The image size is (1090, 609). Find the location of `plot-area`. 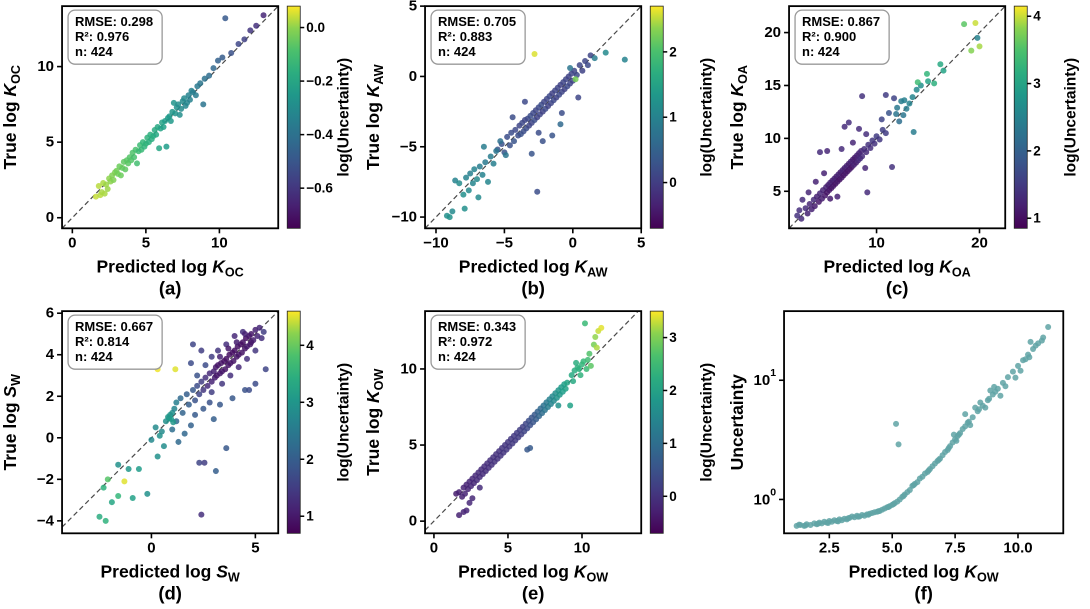

plot-area is located at coordinates (923, 421).